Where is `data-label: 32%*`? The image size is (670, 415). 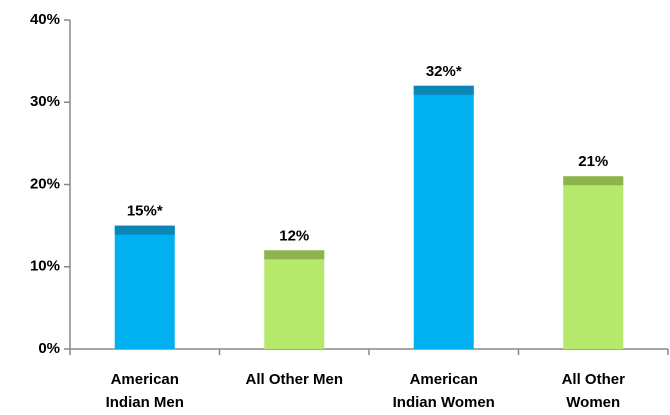
data-label: 32%* is located at coordinates (444, 71).